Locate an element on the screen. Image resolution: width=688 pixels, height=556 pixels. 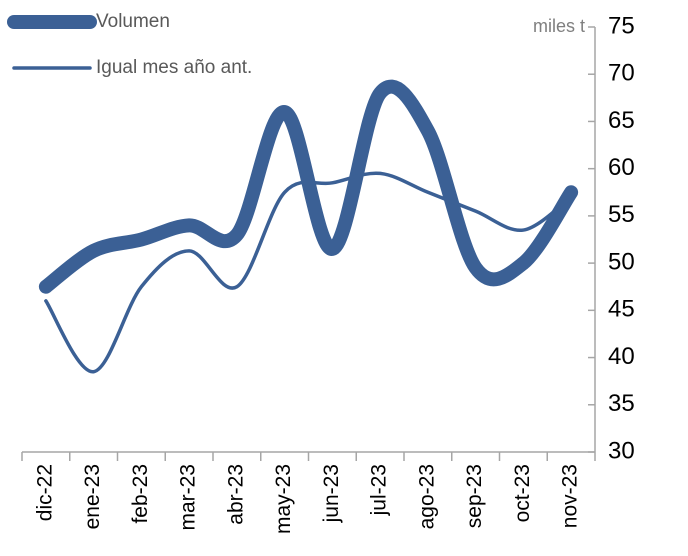
y-tick-label: 55 is located at coordinates (621, 214).